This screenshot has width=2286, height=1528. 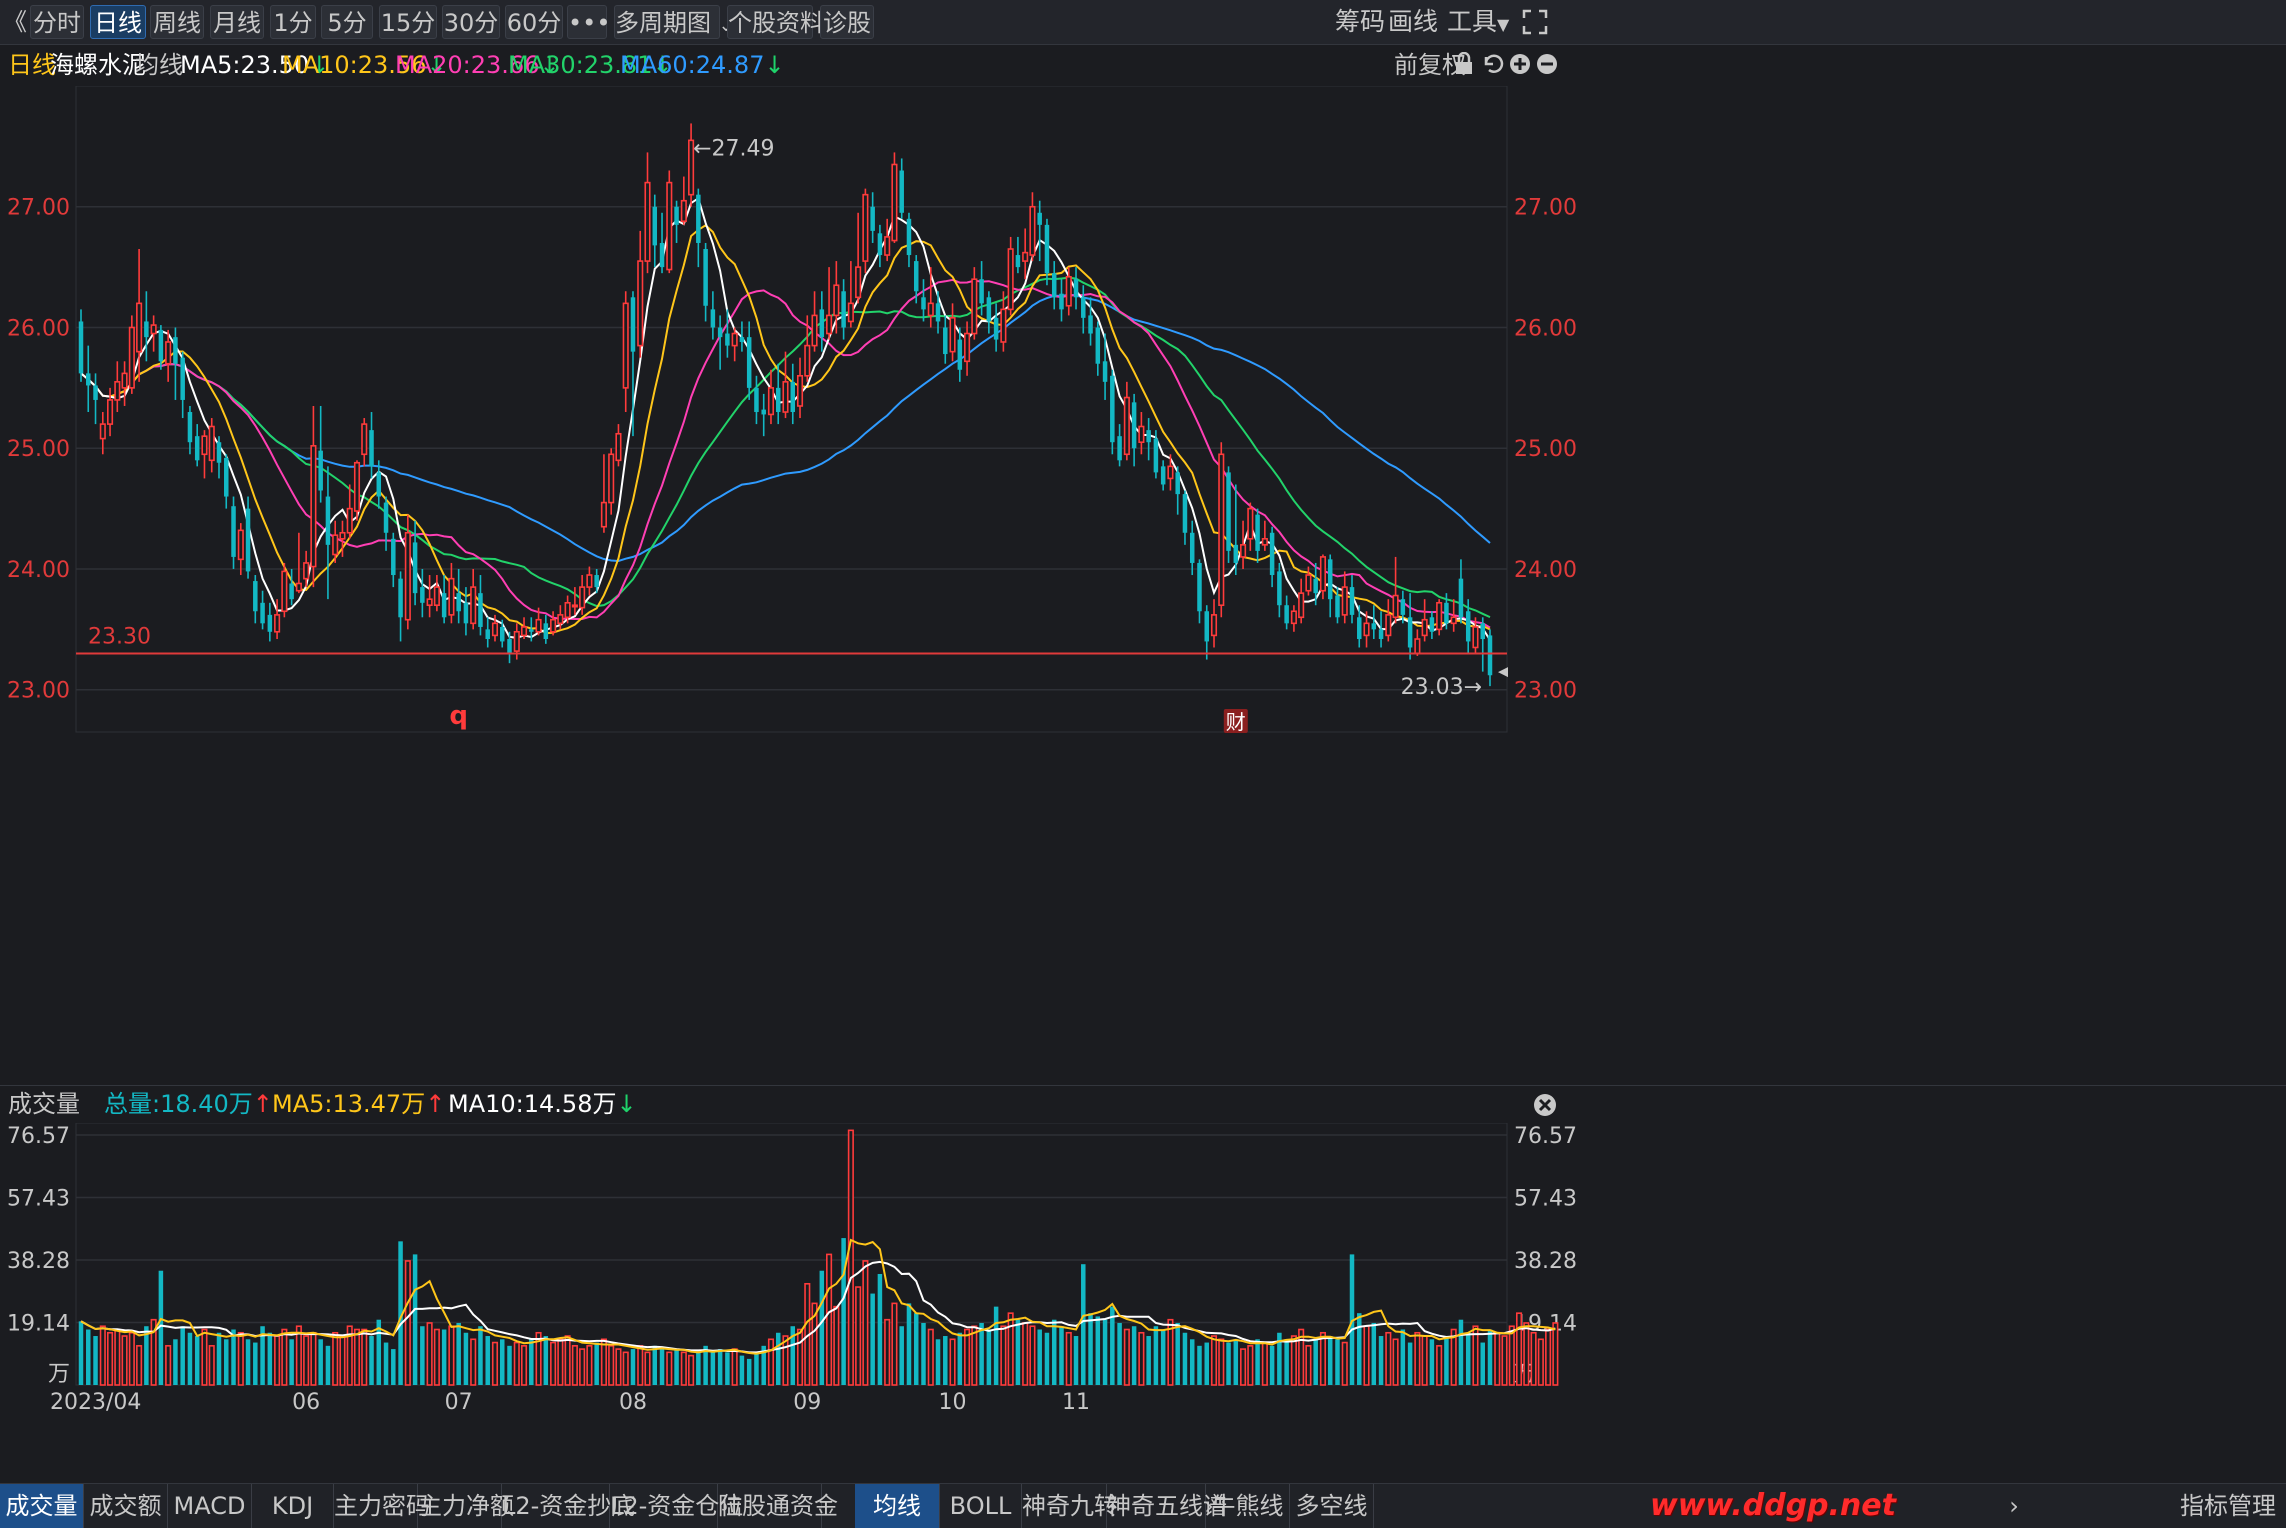 What do you see at coordinates (1478, 22) in the screenshot?
I see `tools-button: 工具▼` at bounding box center [1478, 22].